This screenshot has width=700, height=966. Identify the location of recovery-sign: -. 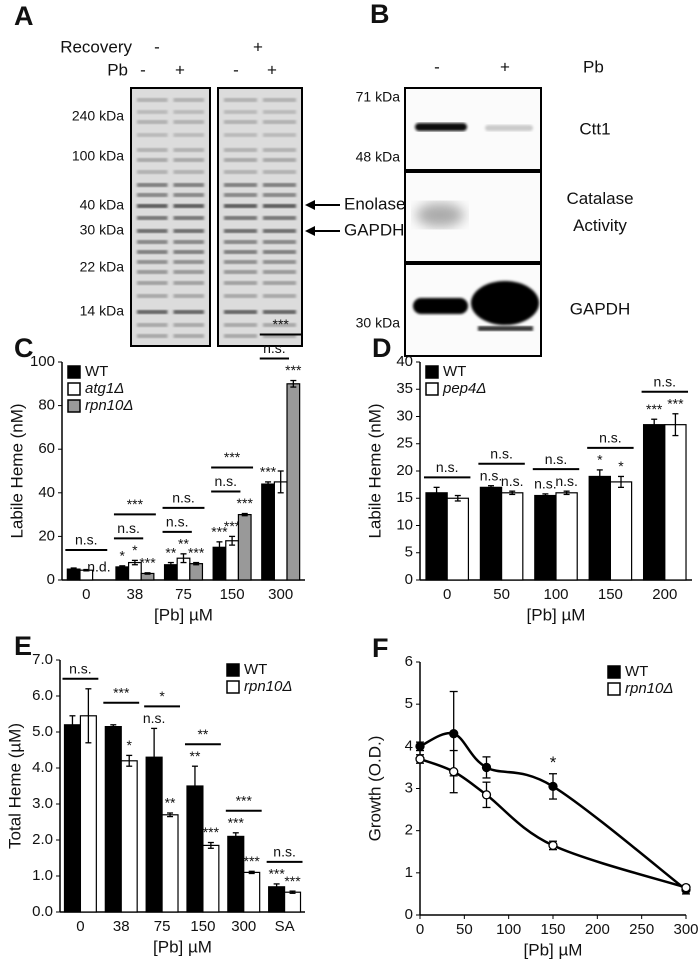
(157, 46).